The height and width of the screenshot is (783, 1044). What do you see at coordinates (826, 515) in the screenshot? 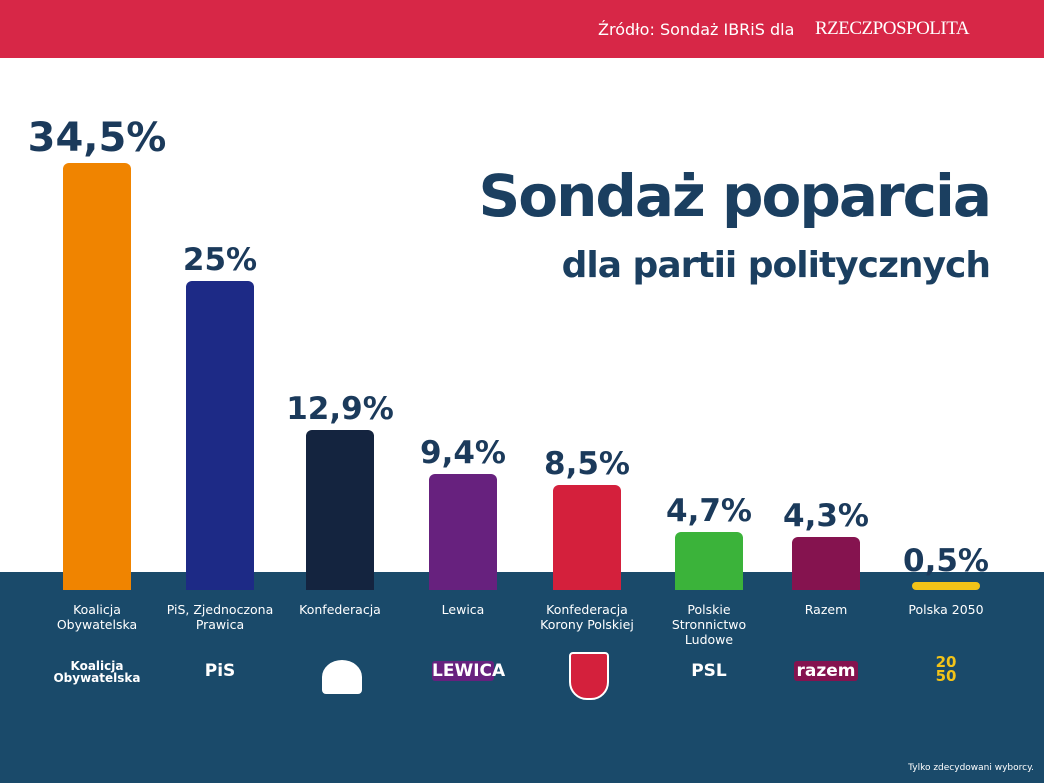
I see `value-label: 4,3%` at bounding box center [826, 515].